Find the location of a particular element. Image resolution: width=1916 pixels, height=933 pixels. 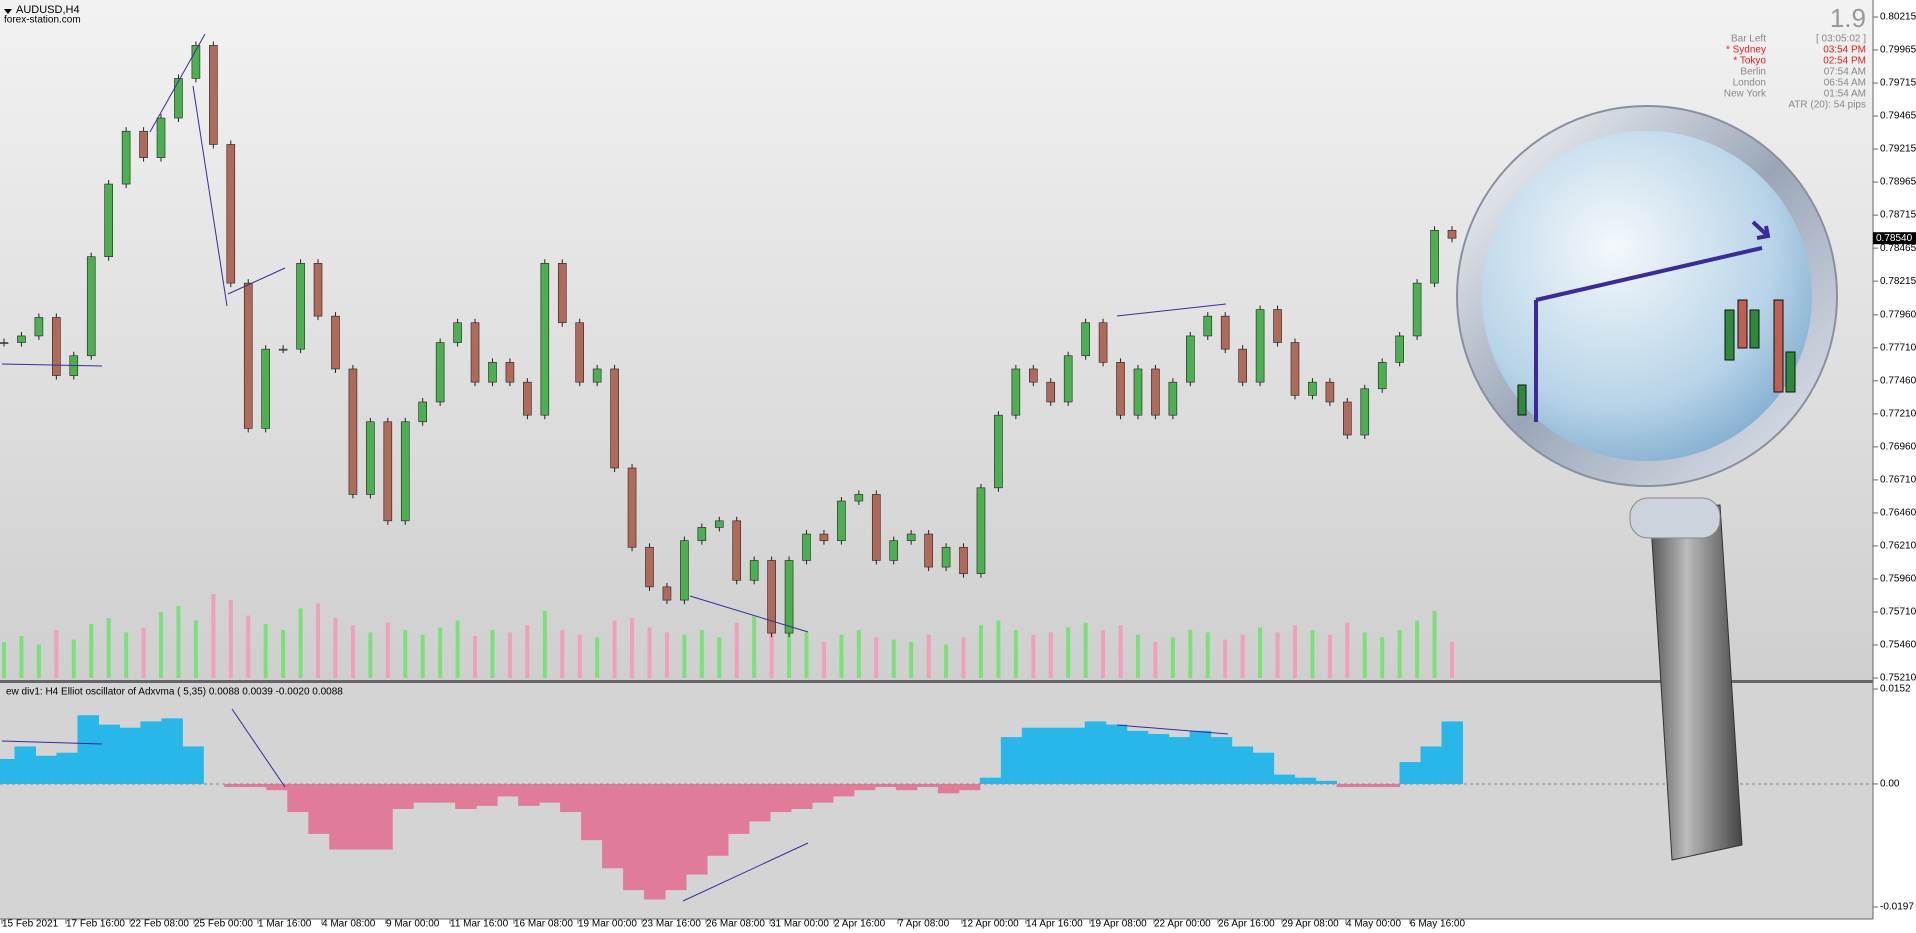

zoomed-line is located at coordinates (1648, 334).